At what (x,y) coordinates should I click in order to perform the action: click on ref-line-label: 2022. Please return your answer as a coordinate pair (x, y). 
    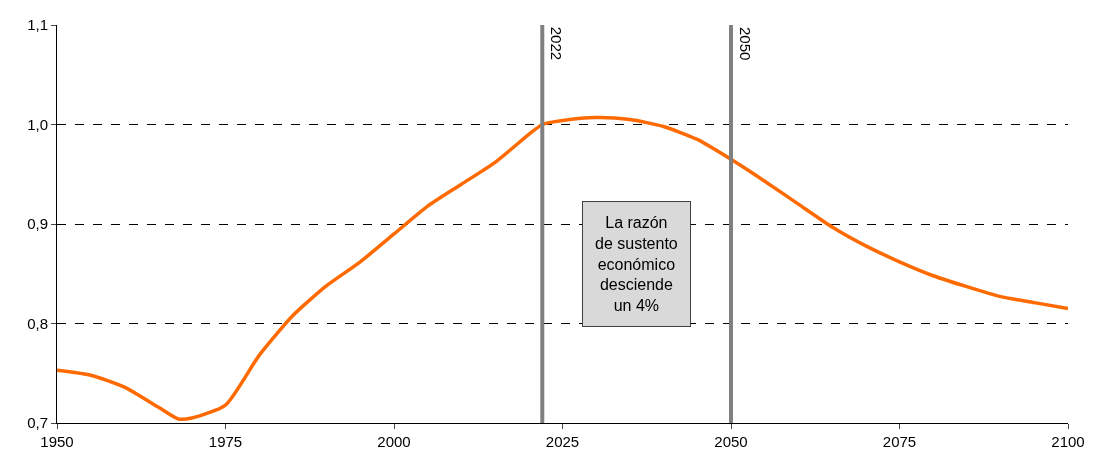
    Looking at the image, I should click on (557, 43).